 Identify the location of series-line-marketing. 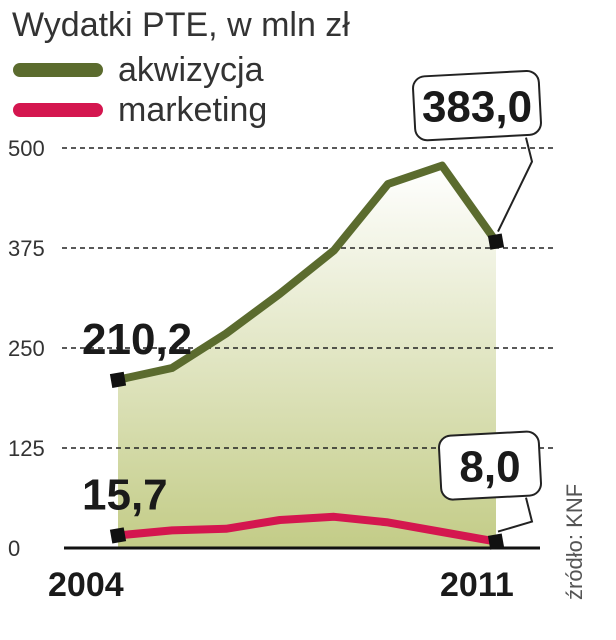
(307, 529).